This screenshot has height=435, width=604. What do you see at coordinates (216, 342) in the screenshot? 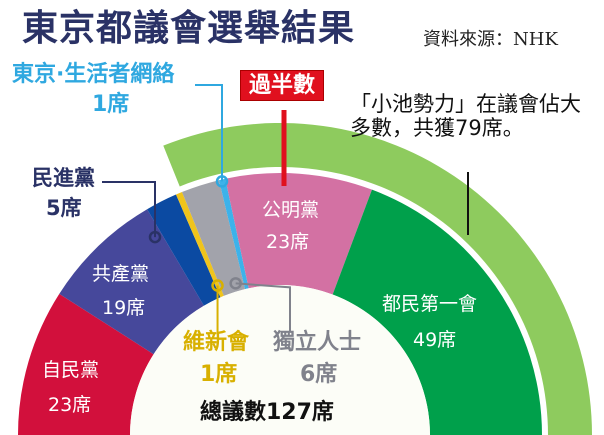
I see `label-ishin-name: 維新會` at bounding box center [216, 342].